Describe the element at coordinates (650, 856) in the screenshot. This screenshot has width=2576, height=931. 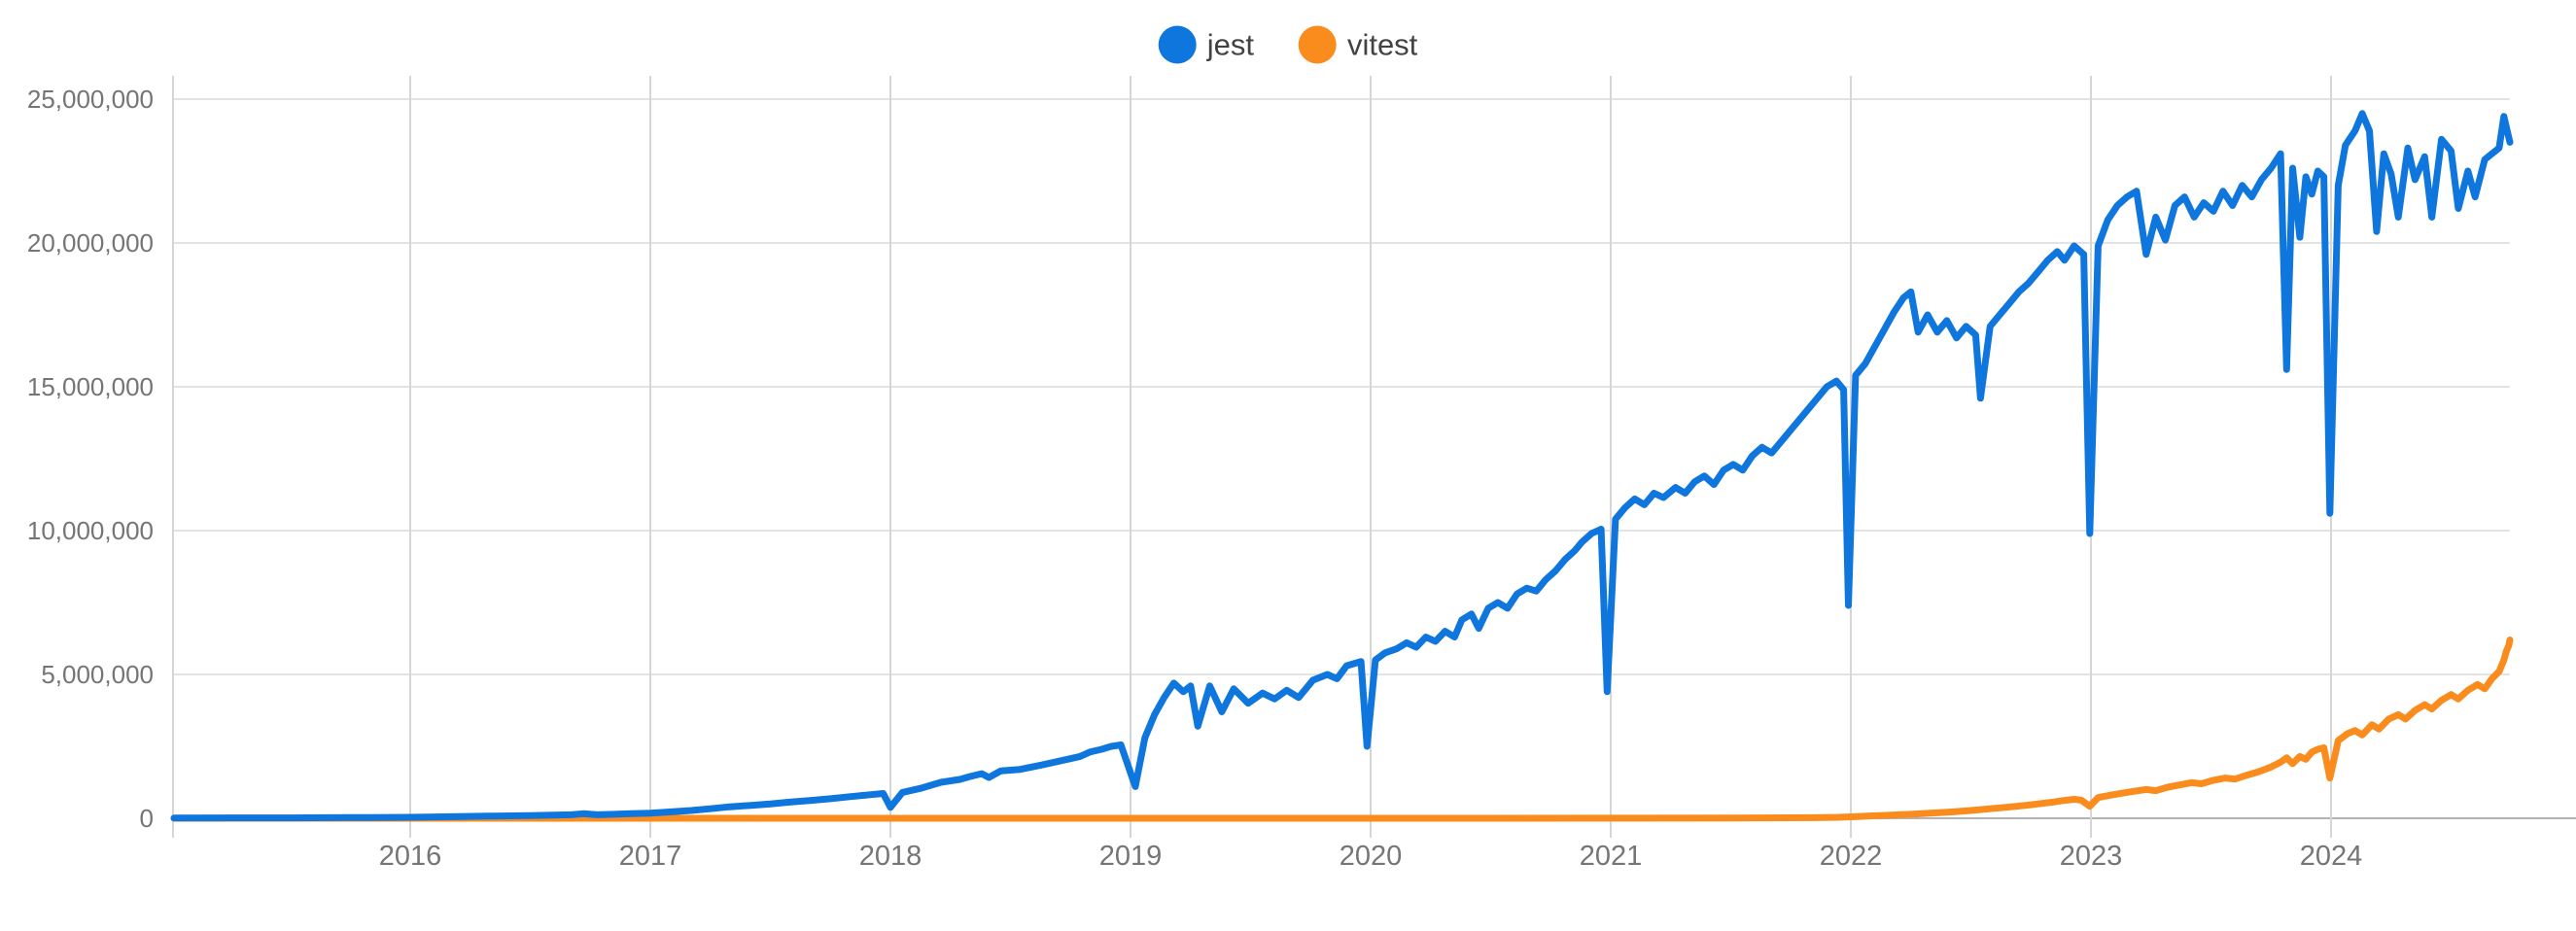
I see `x-tick-label: 2017` at that location.